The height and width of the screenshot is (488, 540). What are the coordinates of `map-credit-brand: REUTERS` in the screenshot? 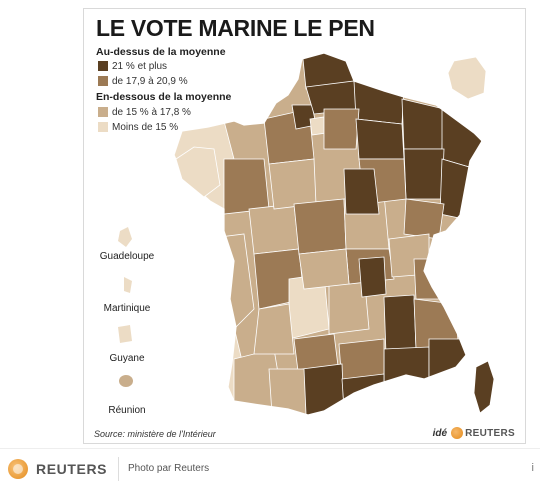 It's located at (490, 433).